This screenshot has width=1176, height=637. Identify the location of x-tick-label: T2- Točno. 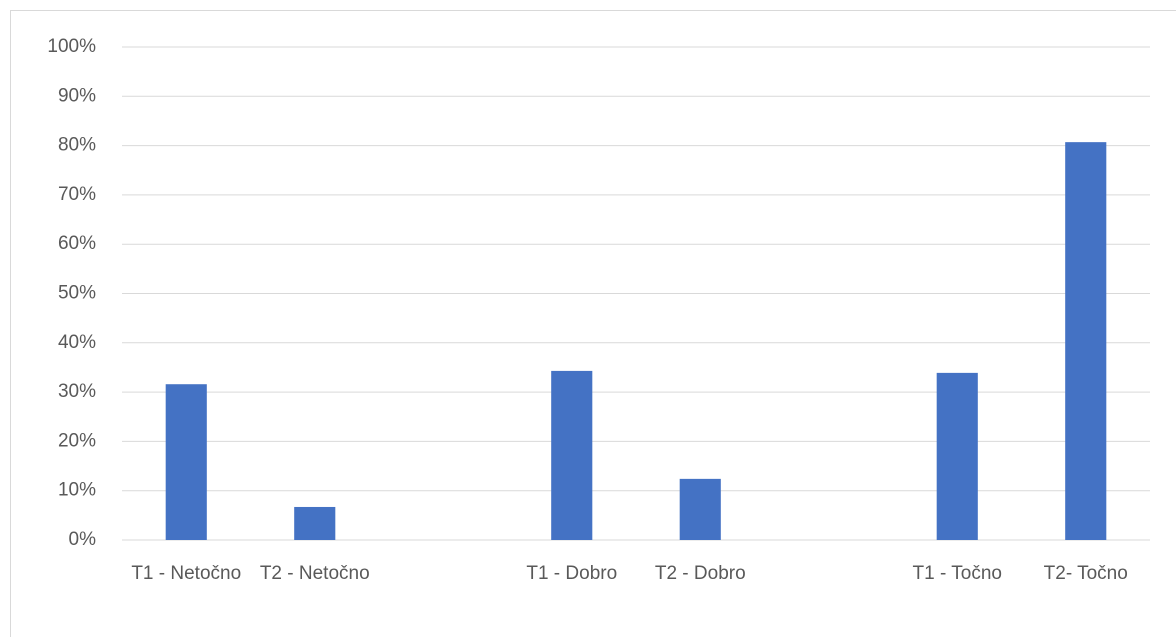
(1085, 573).